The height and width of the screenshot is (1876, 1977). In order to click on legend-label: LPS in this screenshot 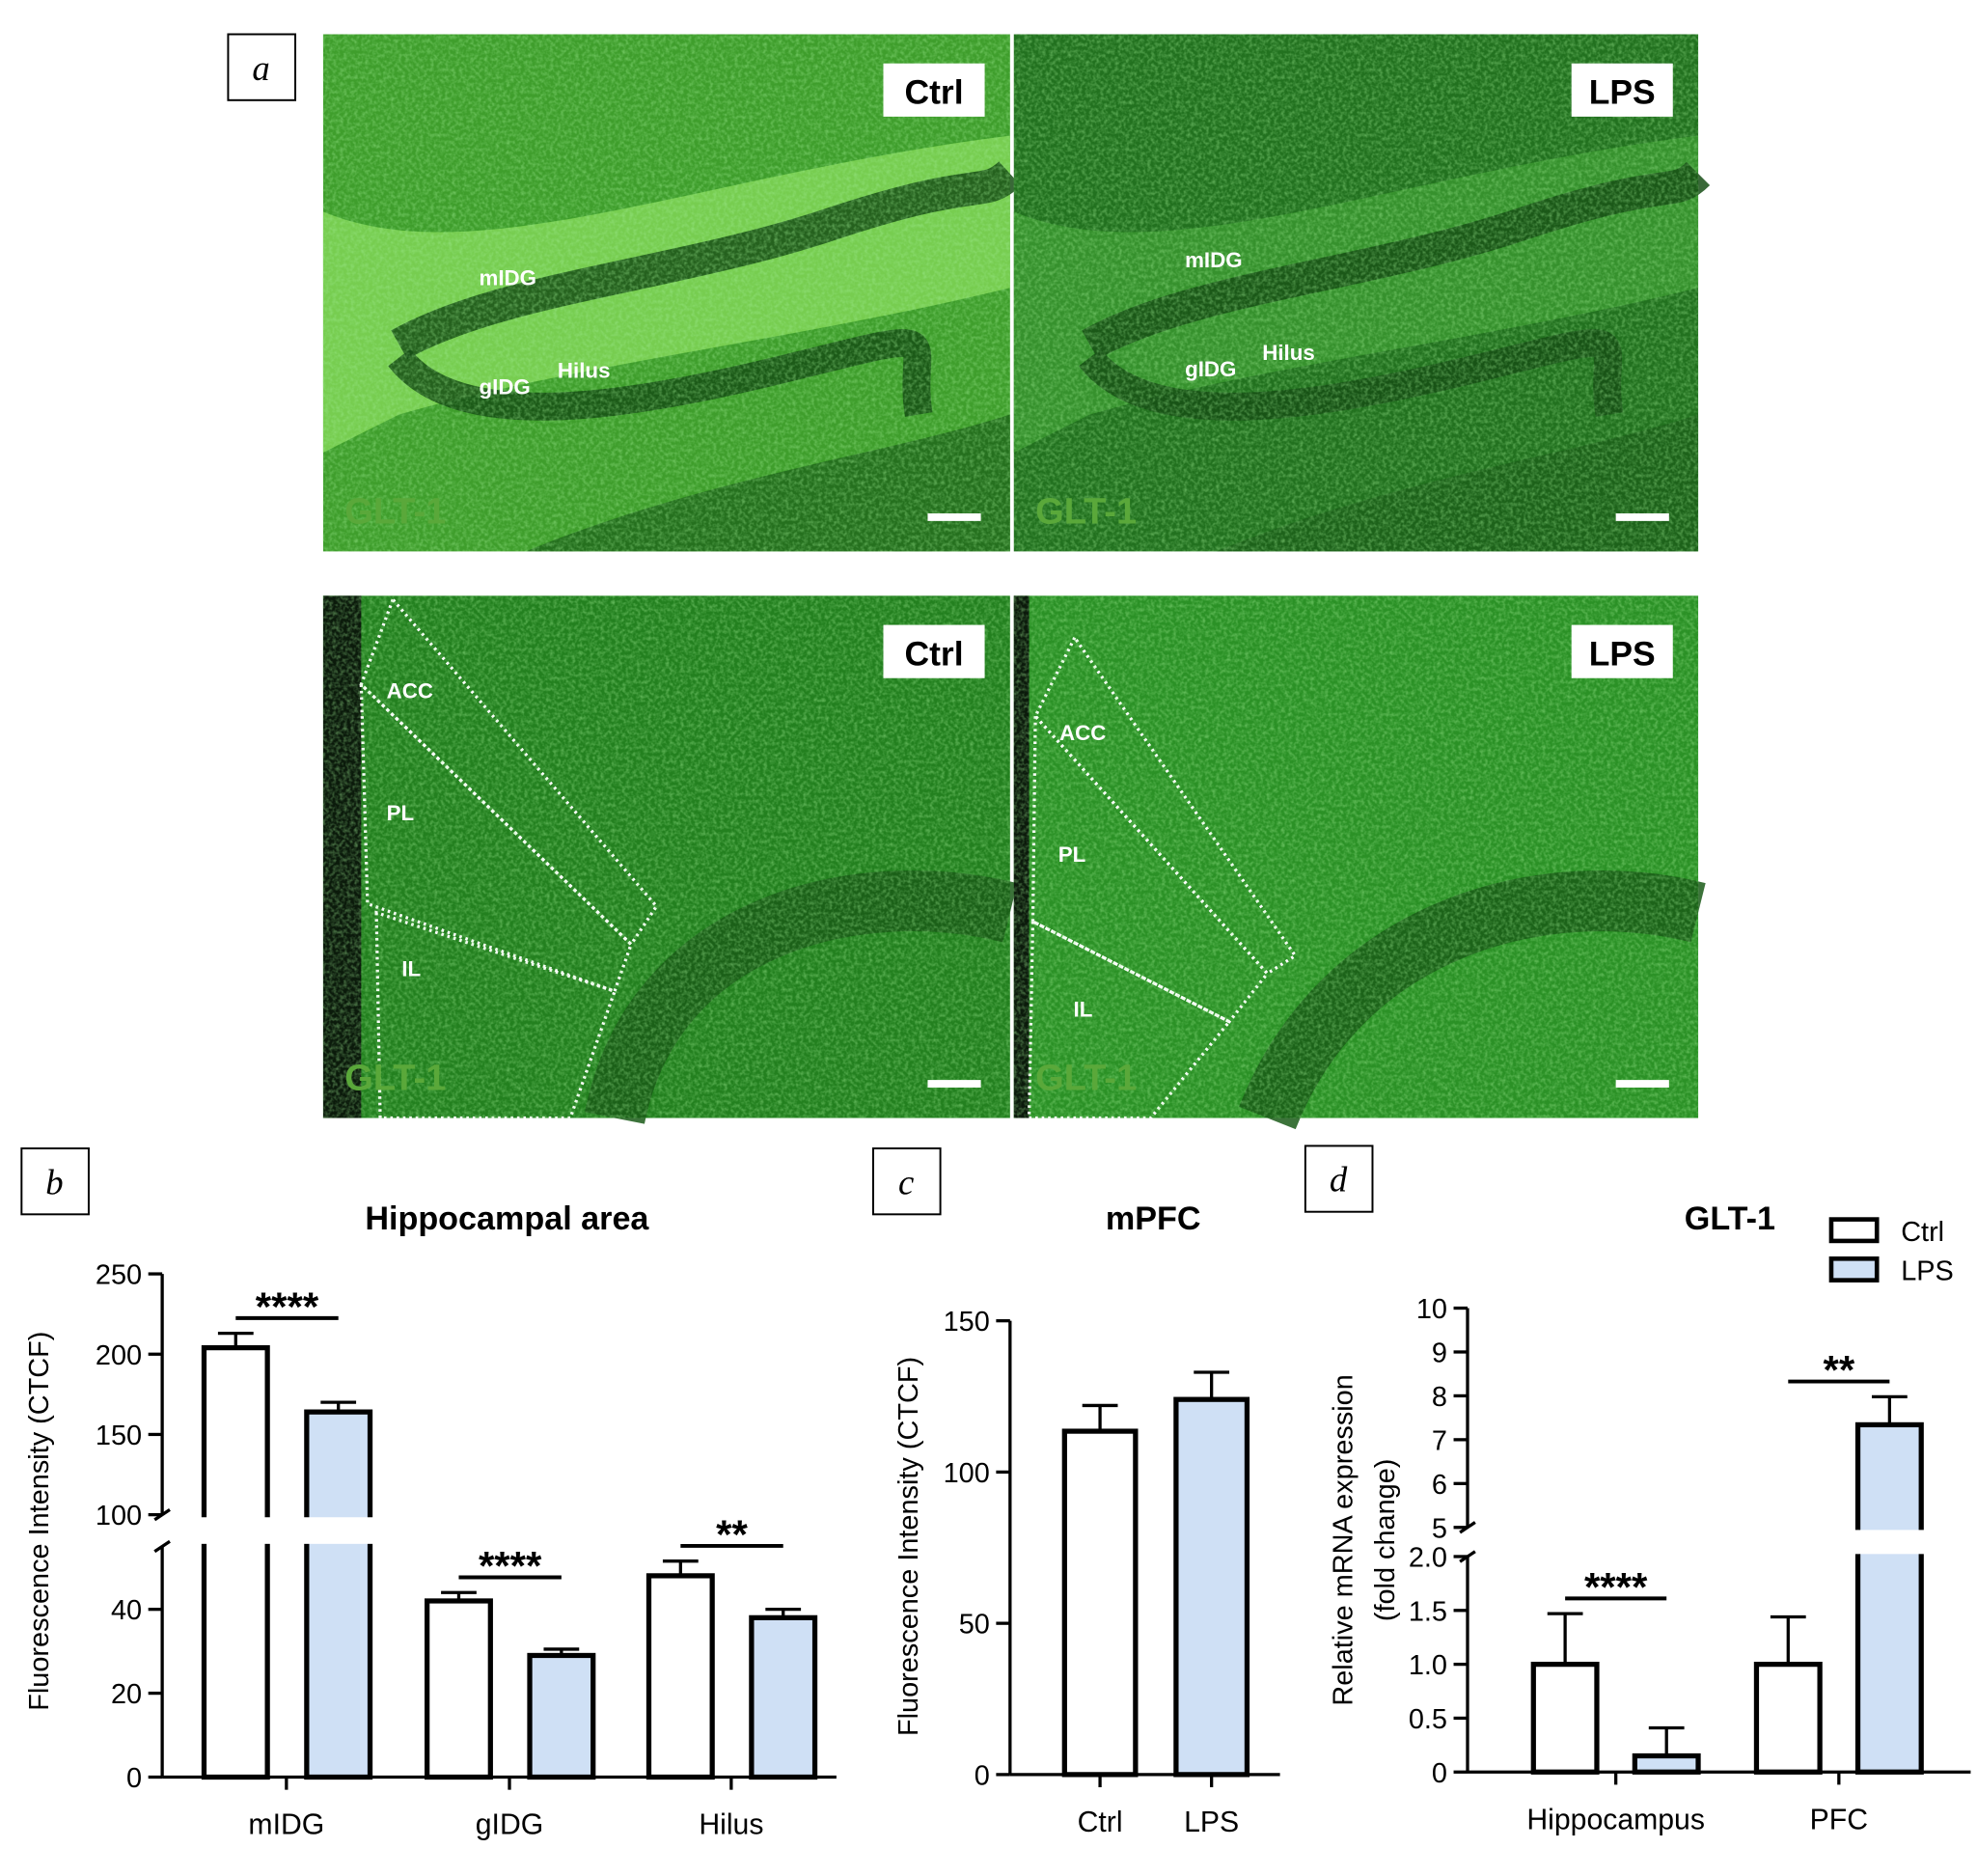, I will do `click(1927, 1271)`.